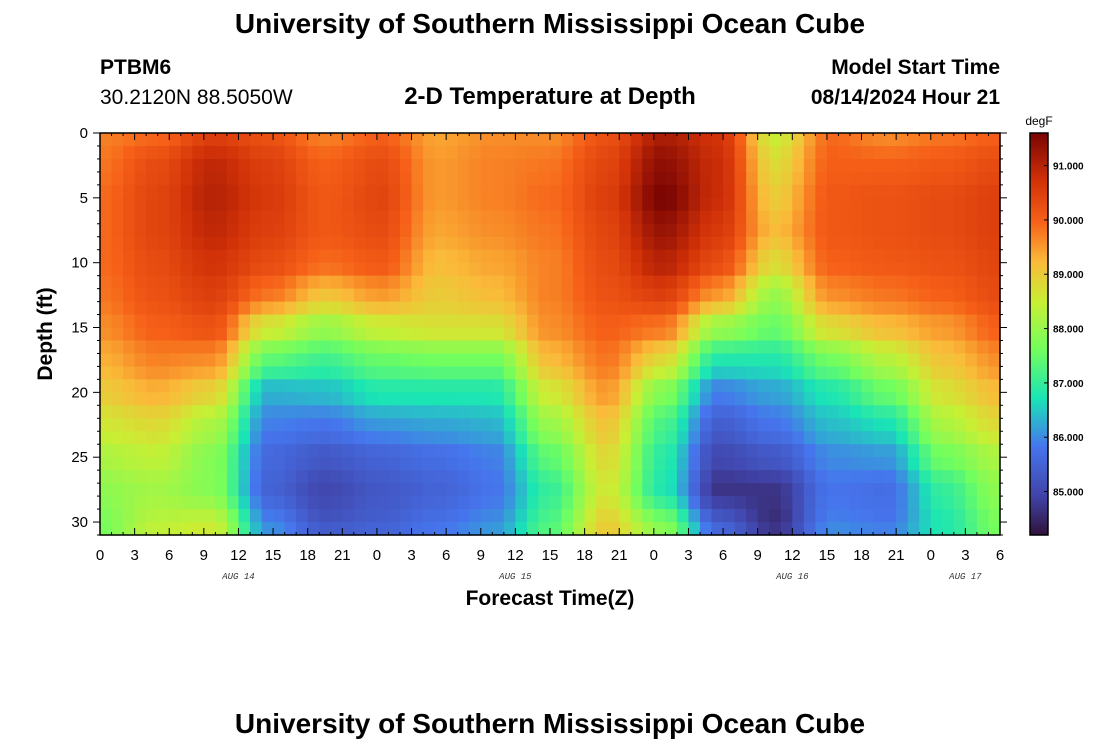  I want to click on y-axis-title: Depth (ft), so click(45, 333).